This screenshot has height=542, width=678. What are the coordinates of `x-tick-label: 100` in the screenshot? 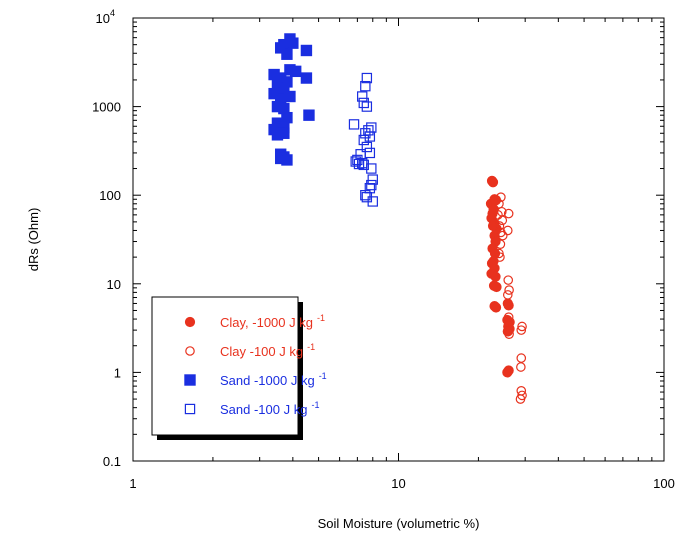 It's located at (664, 483).